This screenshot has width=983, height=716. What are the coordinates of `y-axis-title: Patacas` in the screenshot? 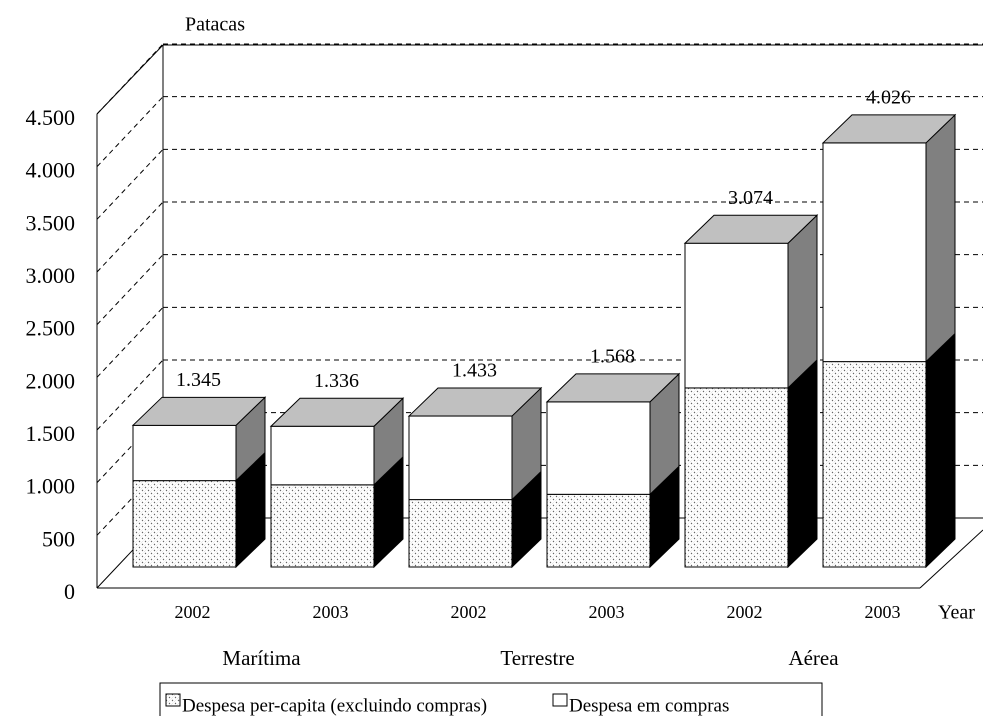 It's located at (215, 25).